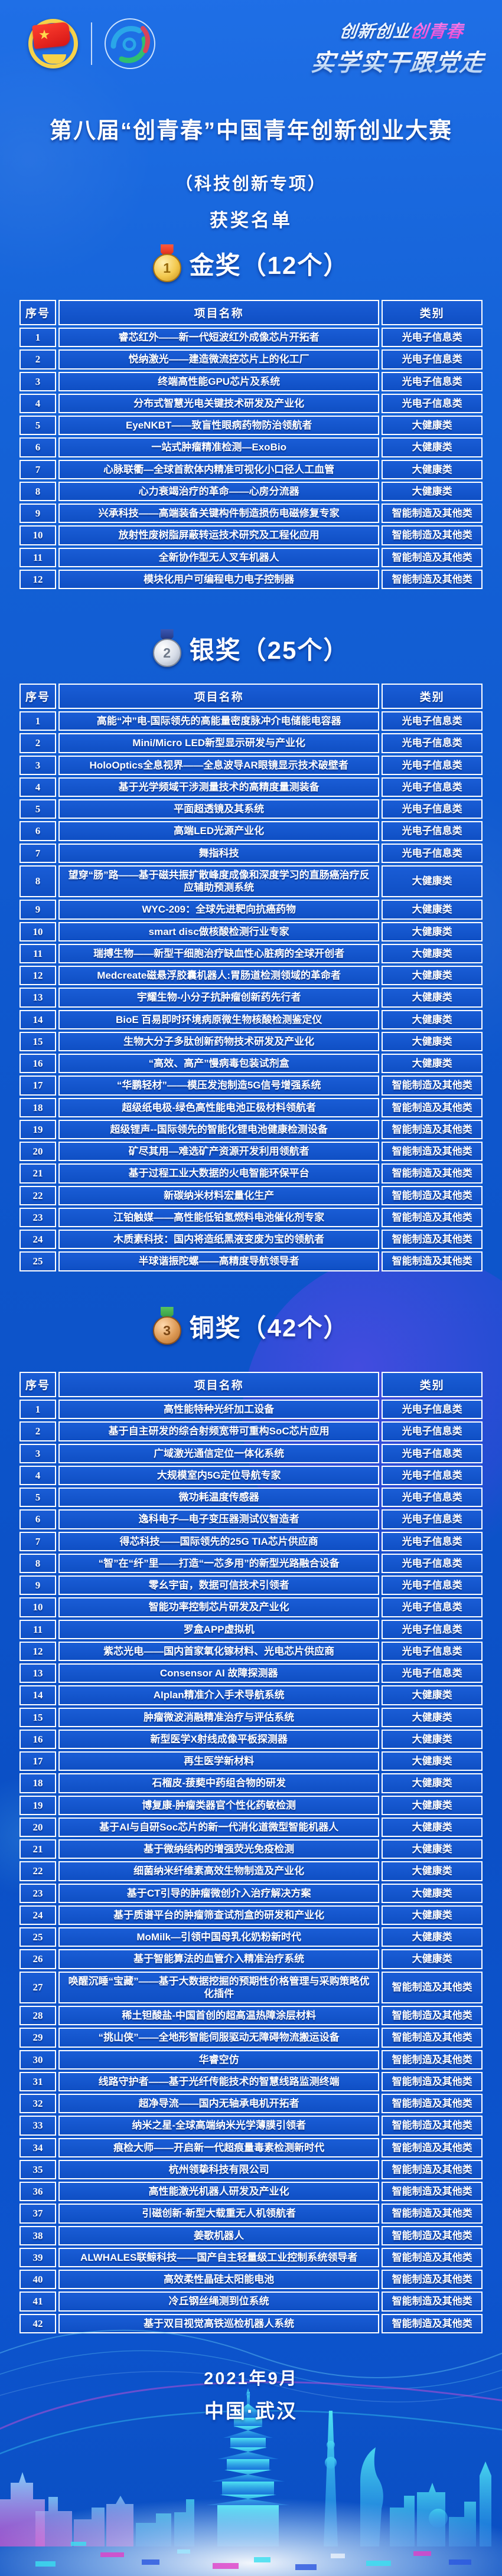  What do you see at coordinates (437, 31) in the screenshot?
I see `slogan-part2: 创青春` at bounding box center [437, 31].